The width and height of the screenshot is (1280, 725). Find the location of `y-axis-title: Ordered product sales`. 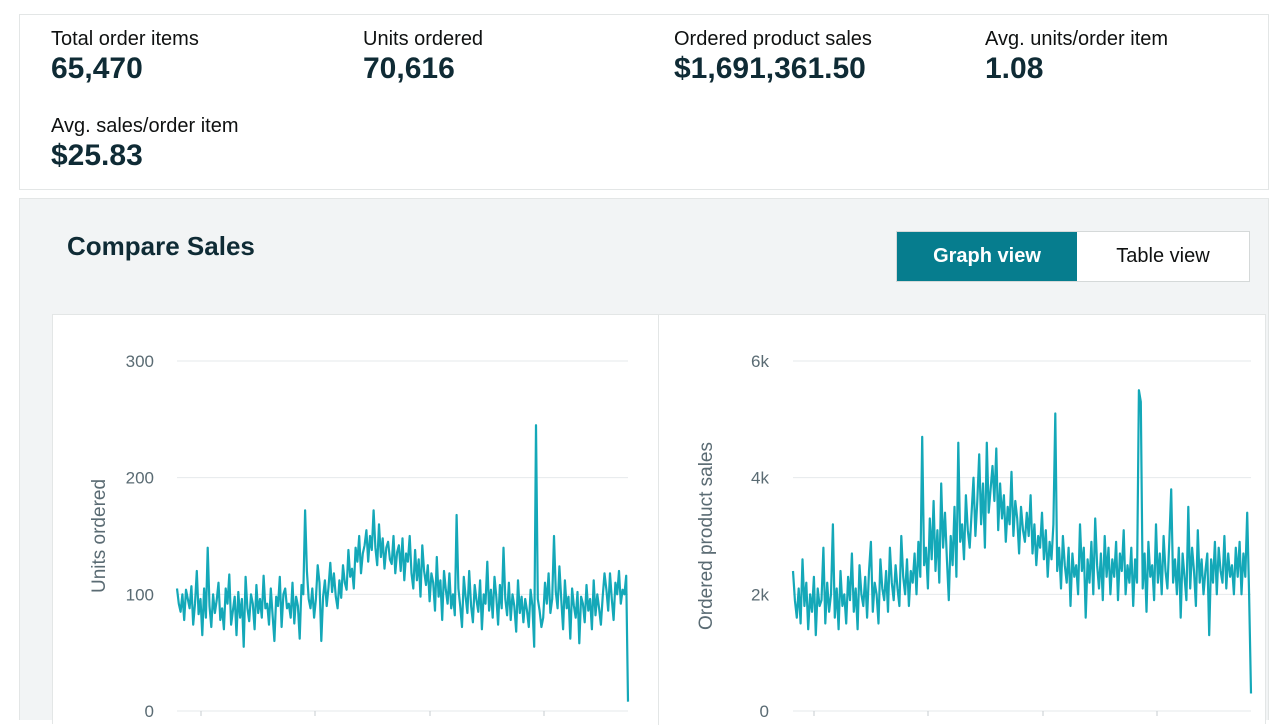

y-axis-title: Ordered product sales is located at coordinates (706, 536).